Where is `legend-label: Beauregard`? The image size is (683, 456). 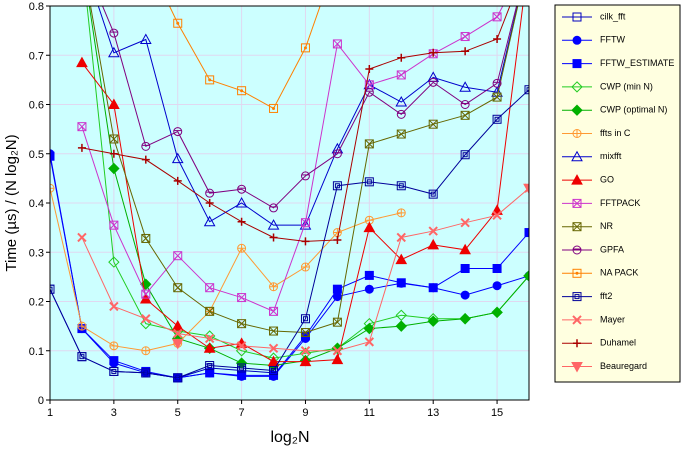
legend-label: Beauregard is located at coordinates (623, 366).